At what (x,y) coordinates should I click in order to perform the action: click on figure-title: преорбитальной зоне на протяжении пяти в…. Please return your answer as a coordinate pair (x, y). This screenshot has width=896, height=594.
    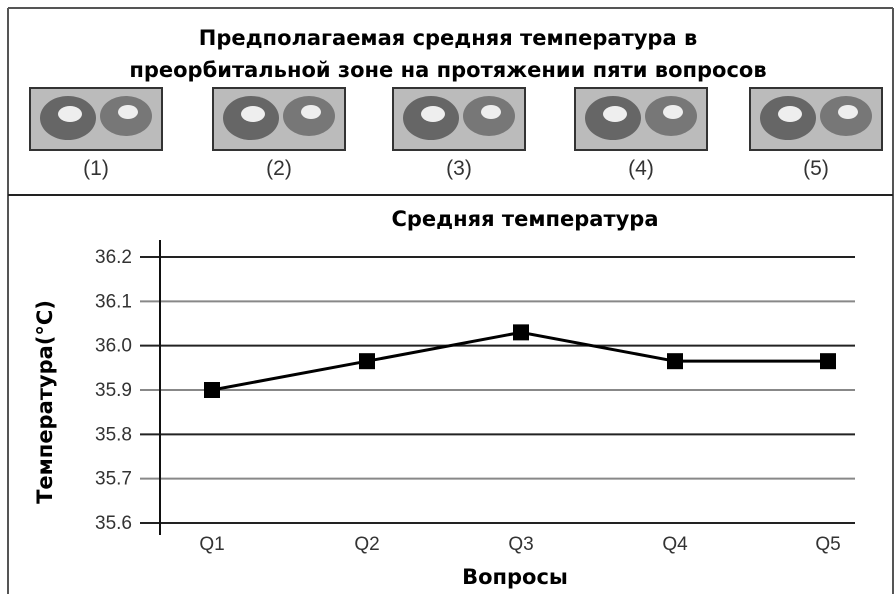
    Looking at the image, I should click on (447, 70).